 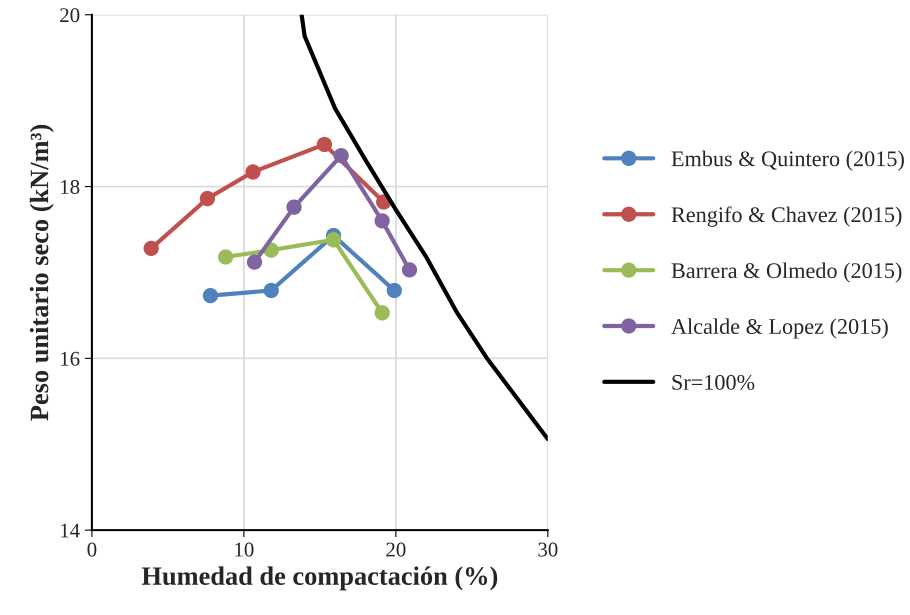 What do you see at coordinates (42, 272) in the screenshot?
I see `y-axis-title: Peso unitario seco (kN/m³)` at bounding box center [42, 272].